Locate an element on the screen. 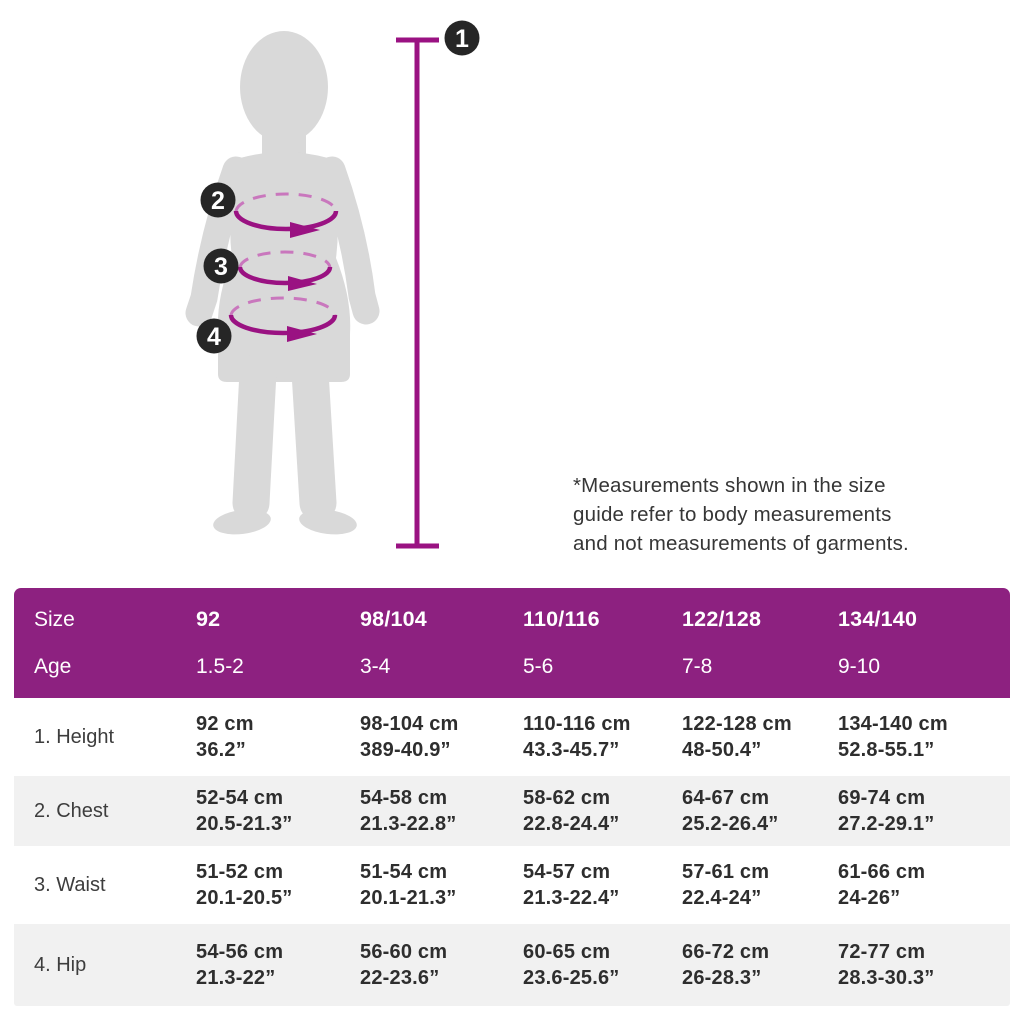 Image resolution: width=1024 pixels, height=1024 pixels. waist-cell-2-in: 20.1-21.3” is located at coordinates (408, 898).